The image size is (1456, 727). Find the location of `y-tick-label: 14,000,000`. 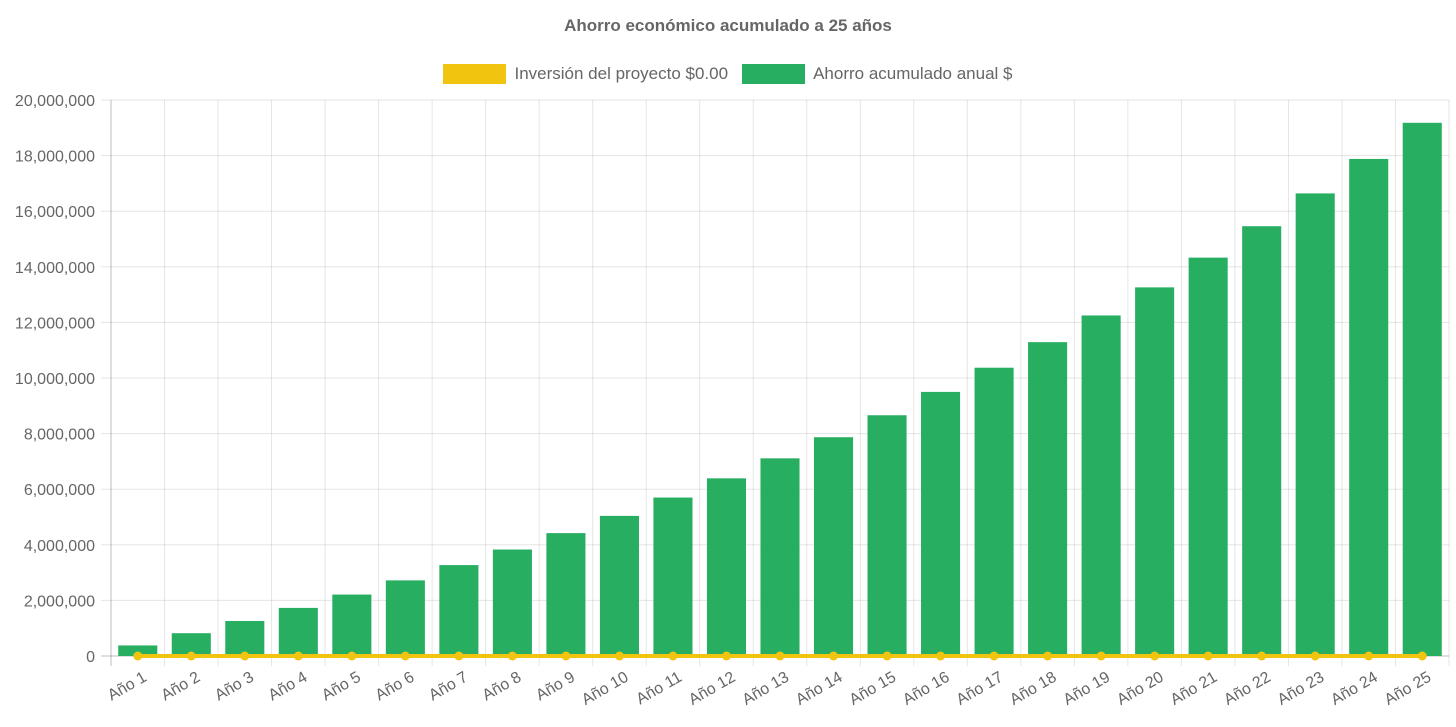

y-tick-label: 14,000,000 is located at coordinates (55, 268).